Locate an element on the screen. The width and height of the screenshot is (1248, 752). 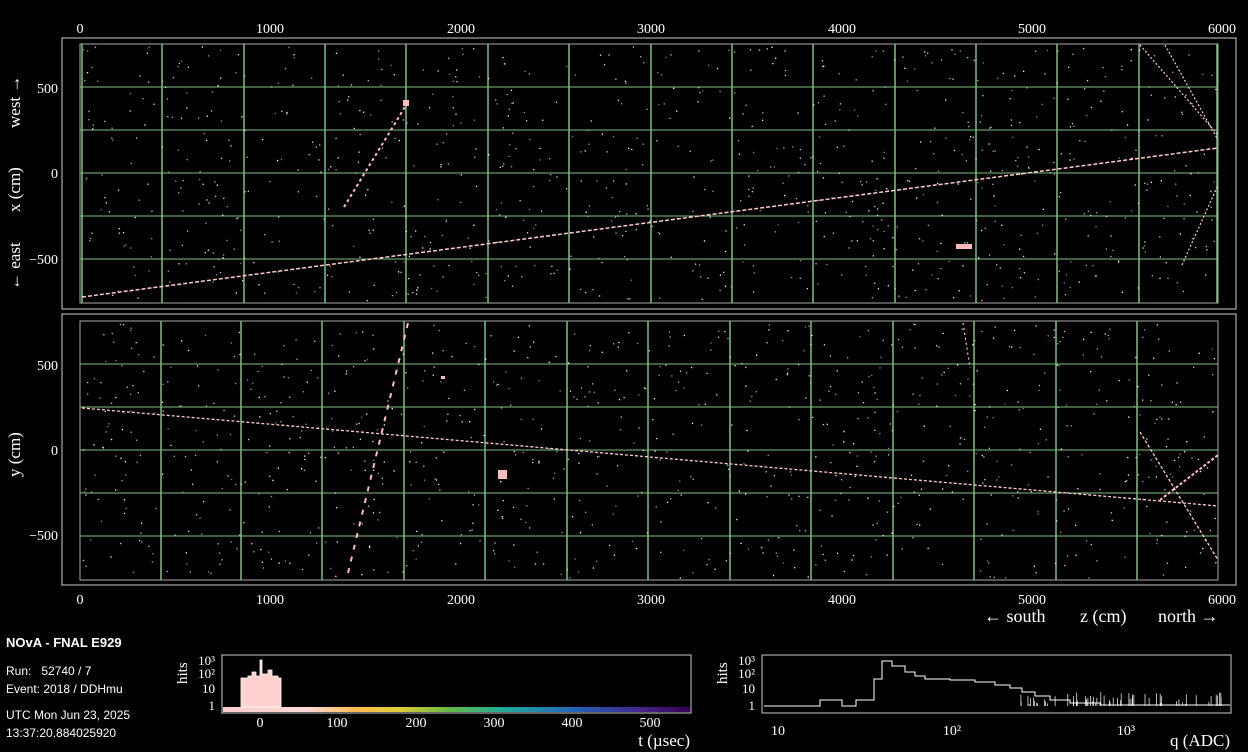
tick-label: 1000 is located at coordinates (270, 600).